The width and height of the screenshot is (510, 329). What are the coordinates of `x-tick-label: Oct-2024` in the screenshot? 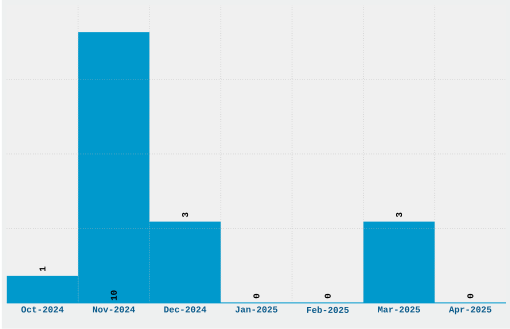 It's located at (42, 309).